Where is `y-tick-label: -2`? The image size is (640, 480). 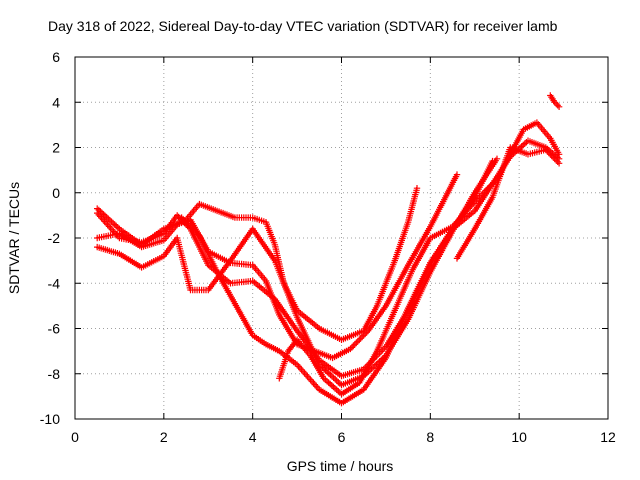 y-tick-label: -2 is located at coordinates (54, 238).